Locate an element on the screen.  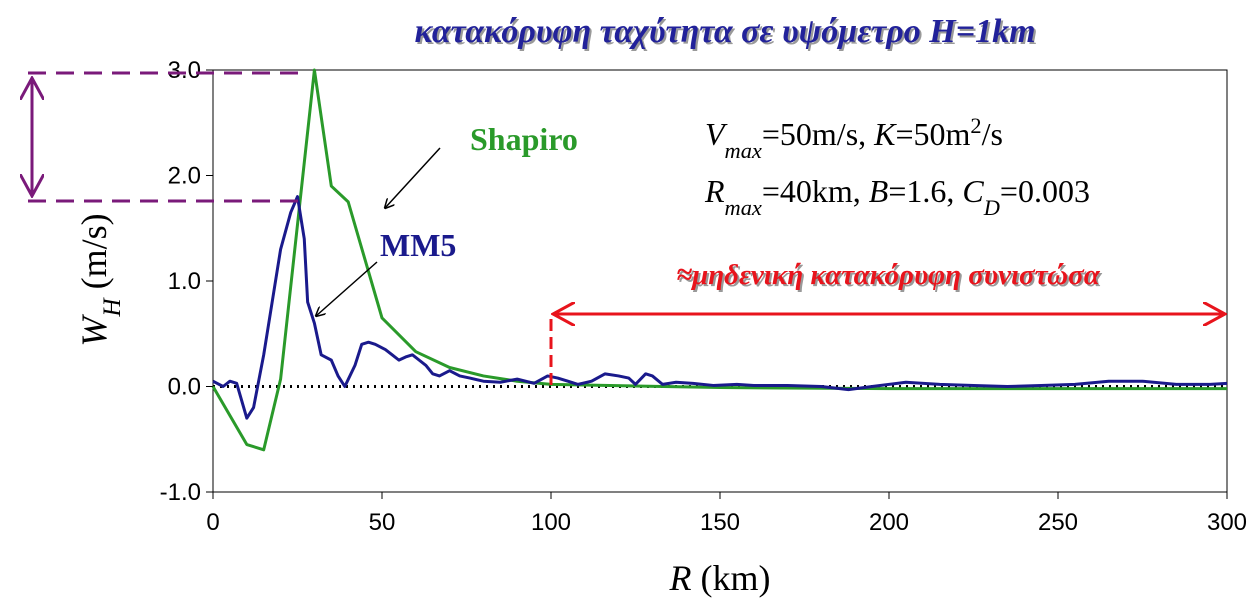
x-tick-label: 150 is located at coordinates (720, 522).